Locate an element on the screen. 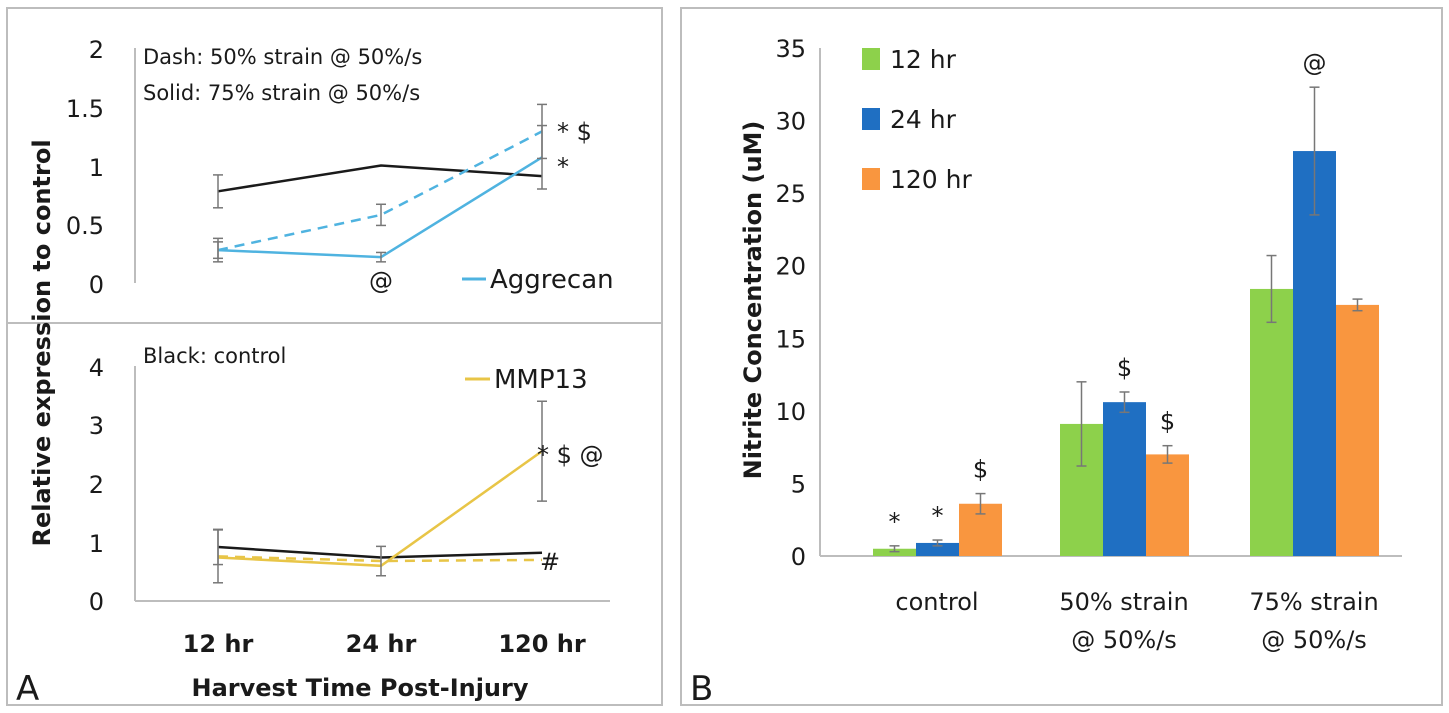 The width and height of the screenshot is (1449, 713). panel-b-ytick: 0 is located at coordinates (798, 557).